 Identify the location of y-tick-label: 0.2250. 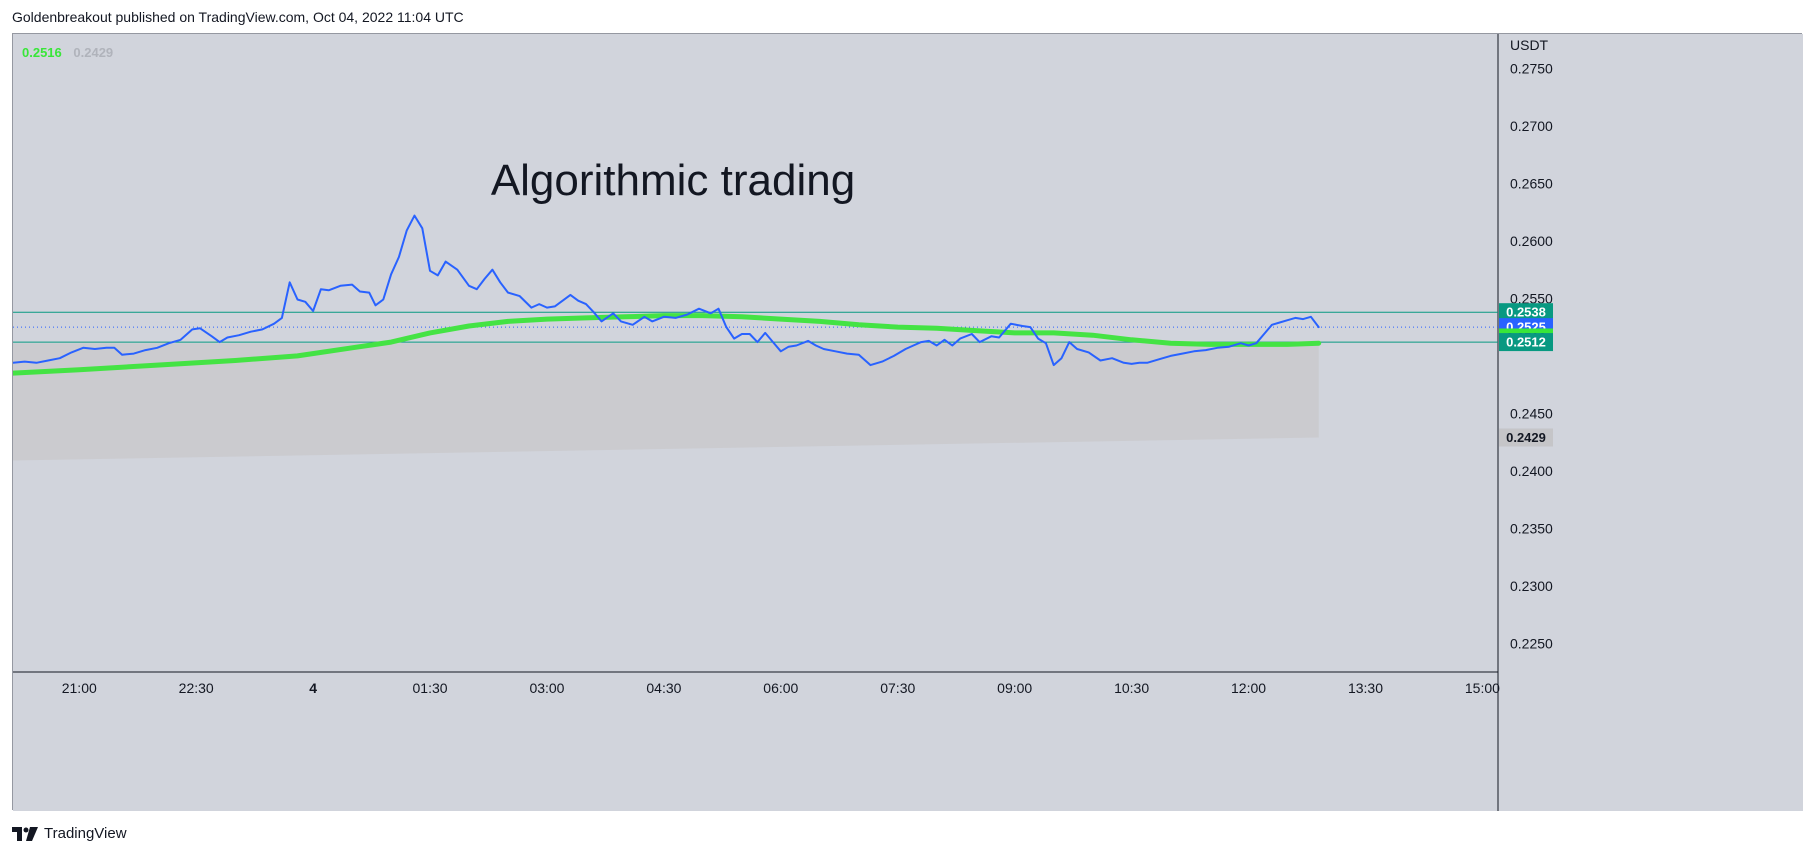
(1531, 643).